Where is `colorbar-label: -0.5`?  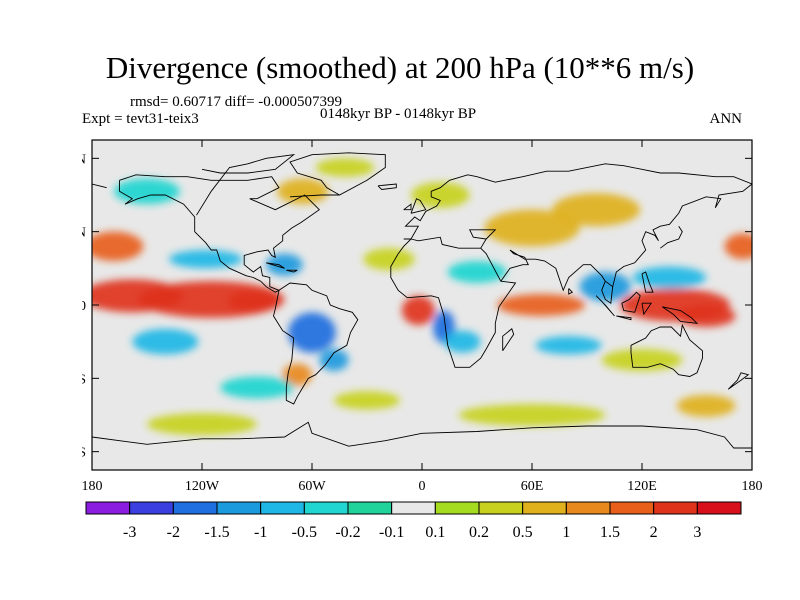 colorbar-label: -0.5 is located at coordinates (304, 532).